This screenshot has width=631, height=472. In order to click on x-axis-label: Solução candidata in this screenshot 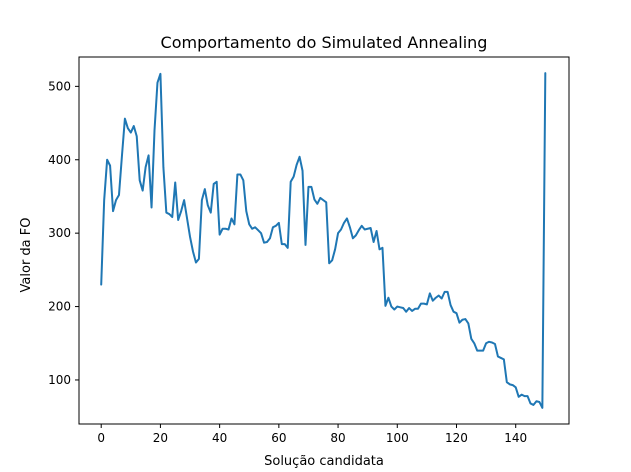, I will do `click(324, 461)`.